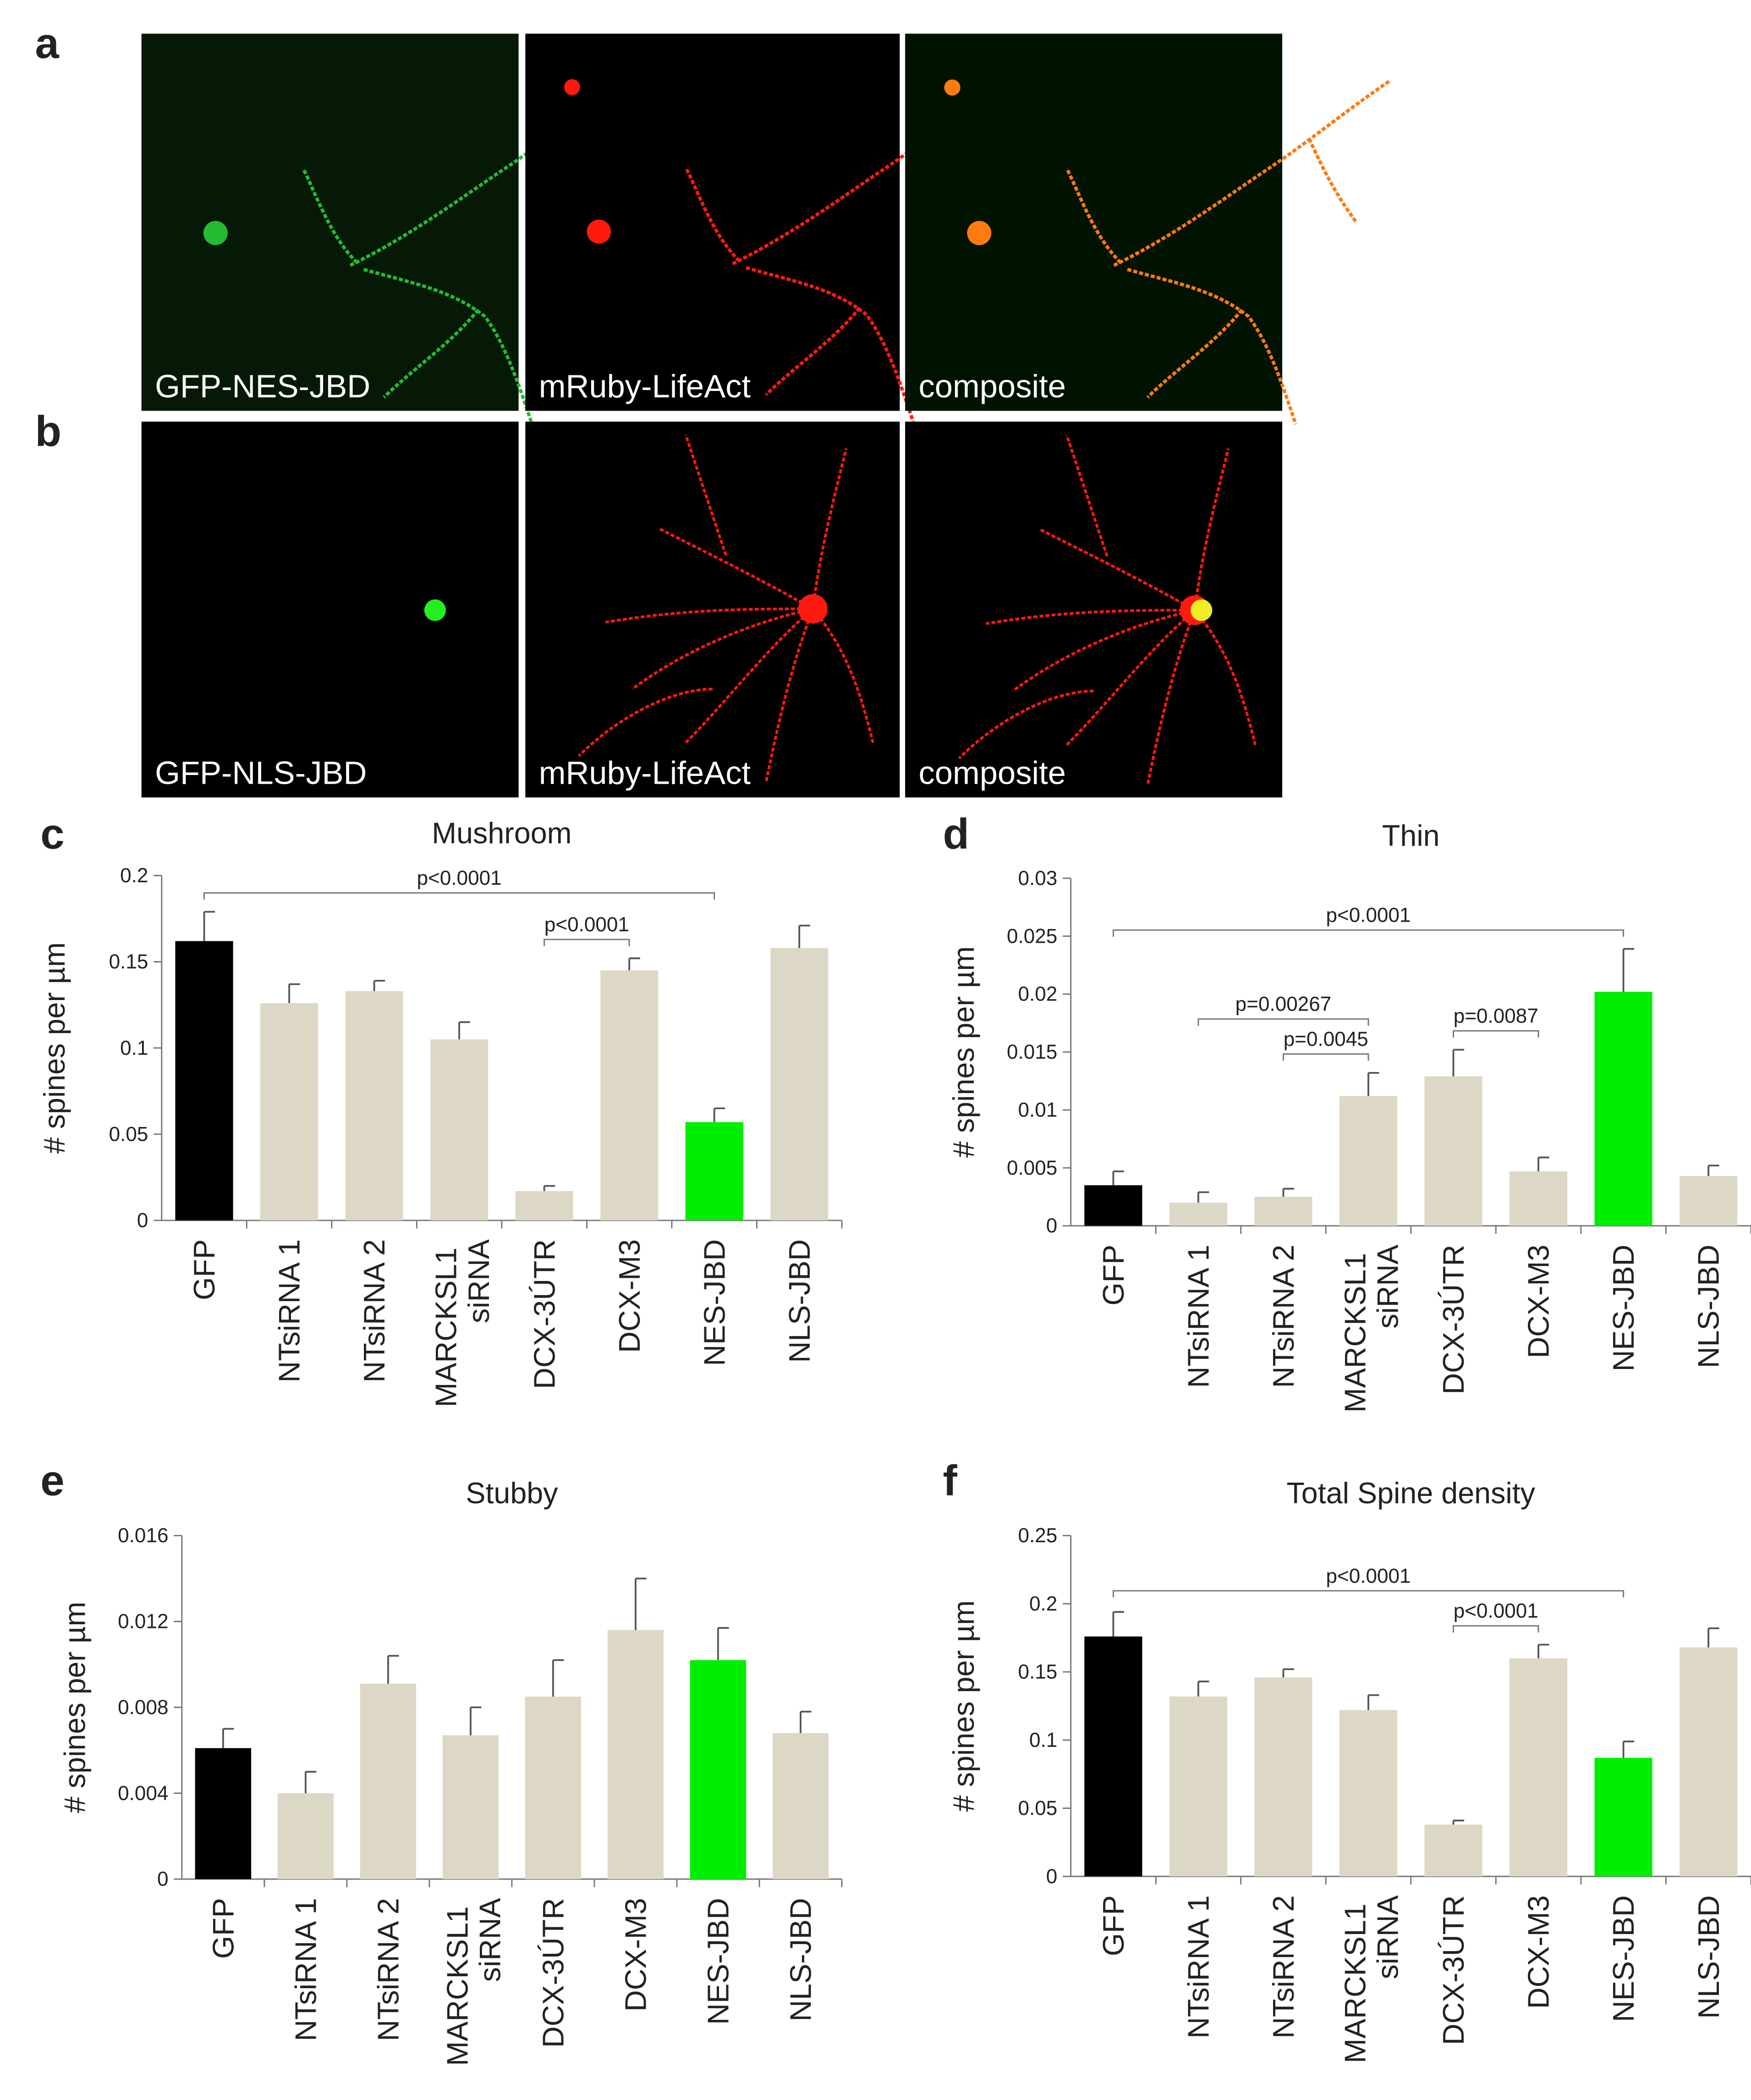 This screenshot has height=2100, width=1751. I want to click on x-tick-label: MARCKSL1 siRNA, so click(473, 1982).